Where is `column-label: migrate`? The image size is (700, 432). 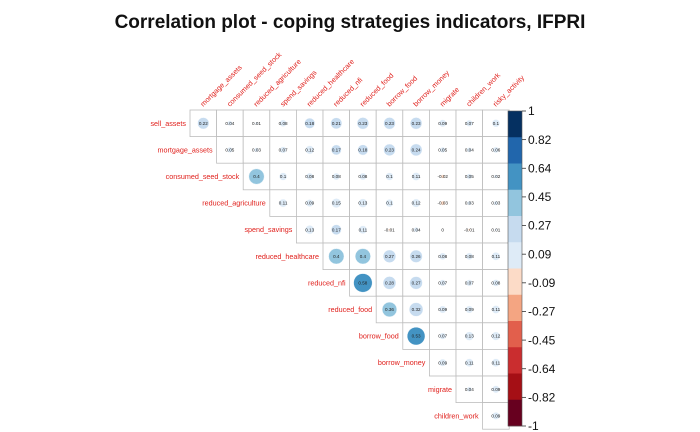 column-label: migrate is located at coordinates (449, 96).